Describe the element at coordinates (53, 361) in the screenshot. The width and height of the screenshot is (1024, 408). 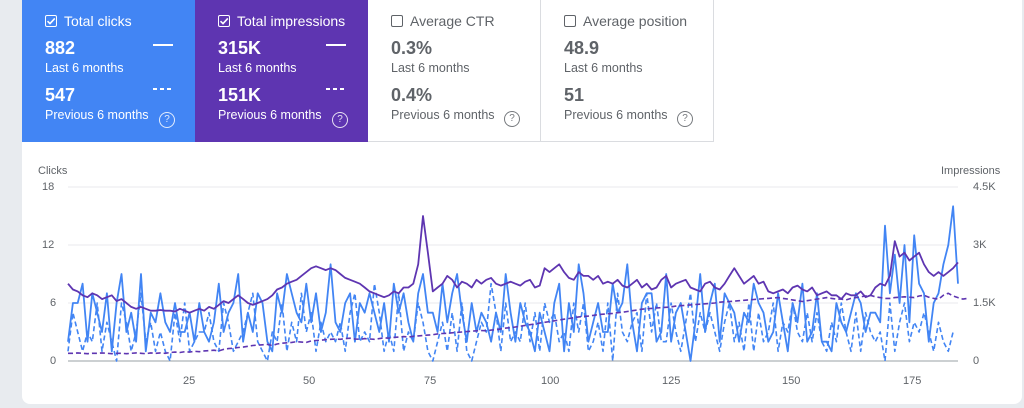
I see `left-tick-label: 0` at that location.